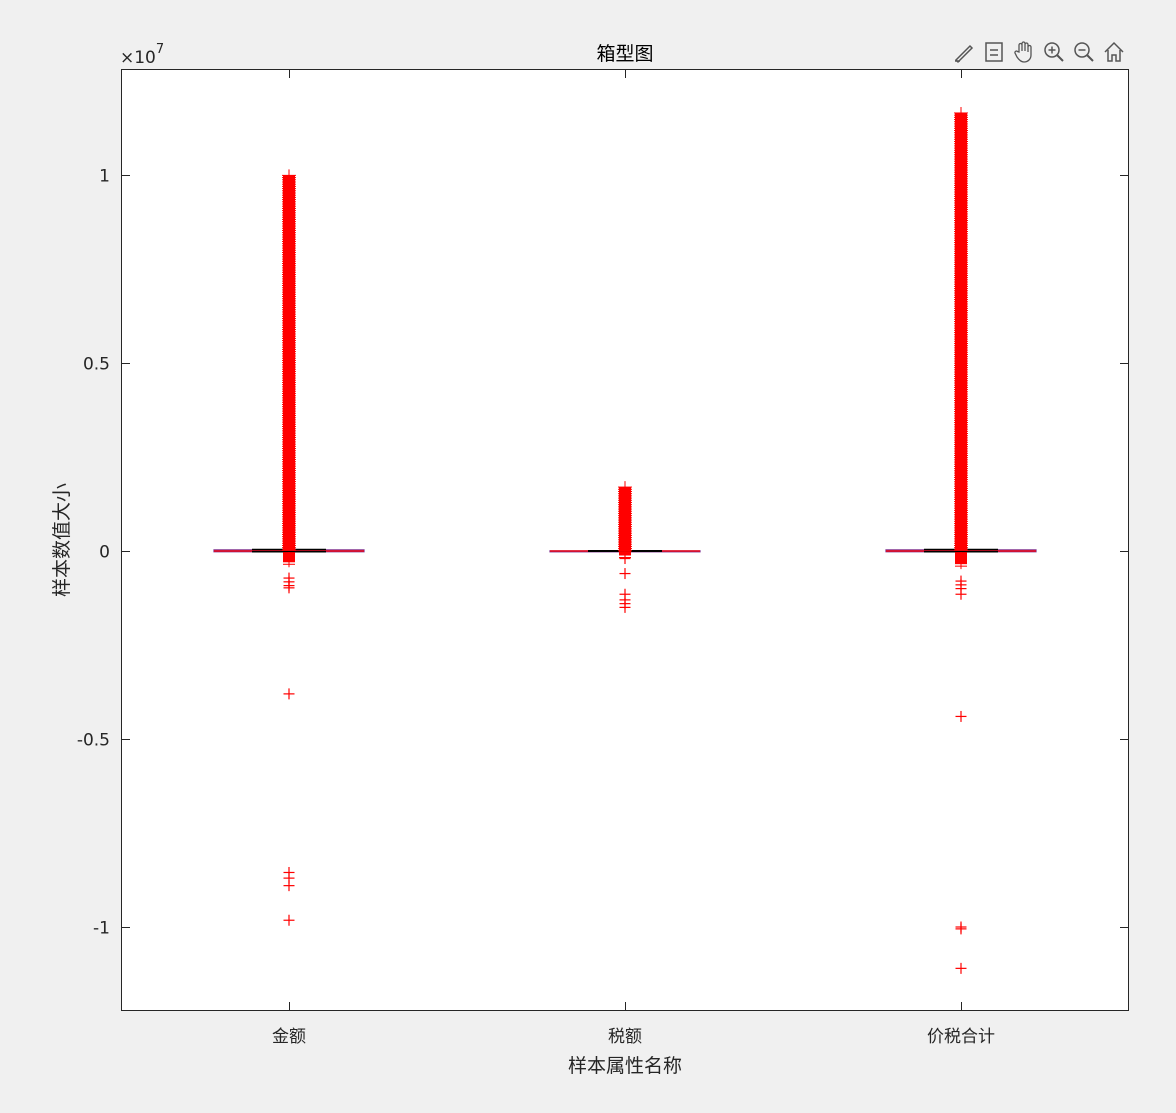 This screenshot has width=1176, height=1113. What do you see at coordinates (142, 55) in the screenshot?
I see `y-exponent-label: ×10⁷` at bounding box center [142, 55].